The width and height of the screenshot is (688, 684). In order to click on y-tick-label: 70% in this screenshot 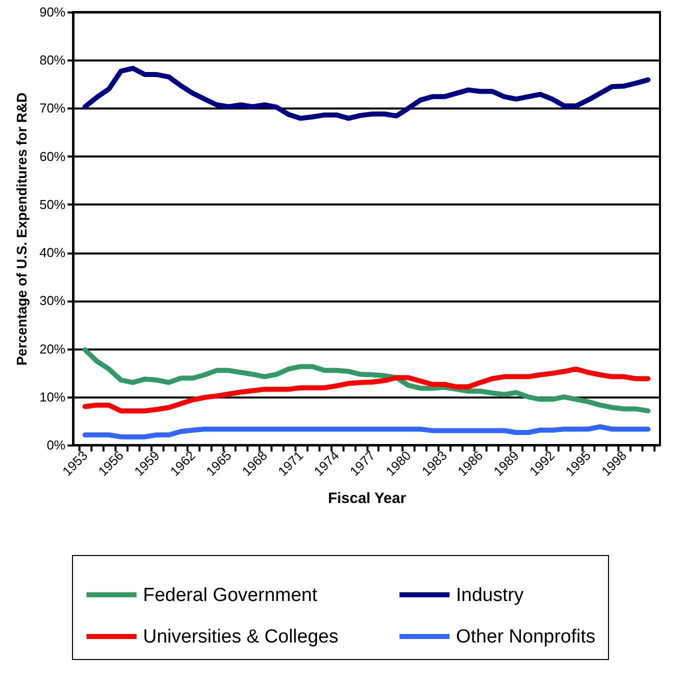, I will do `click(52, 108)`.